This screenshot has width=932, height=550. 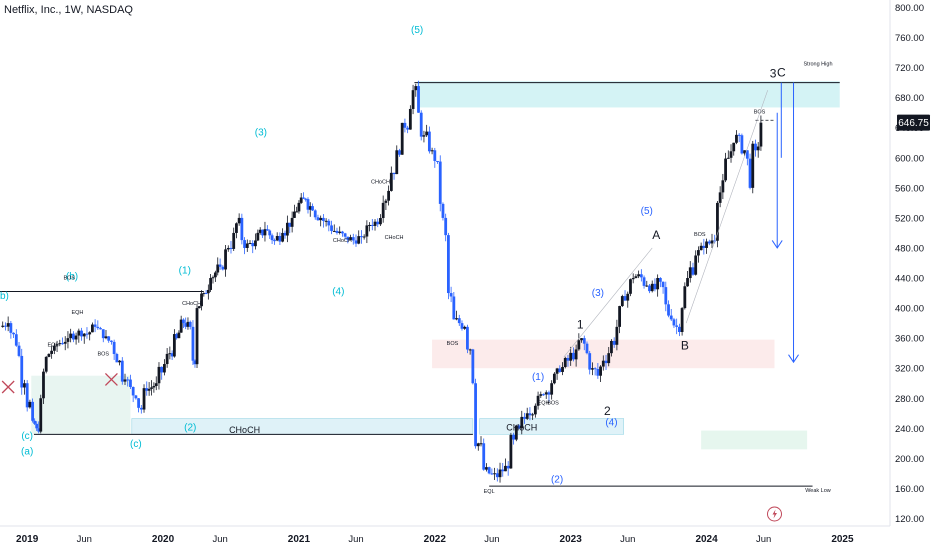 What do you see at coordinates (84, 539) in the screenshot?
I see `x-tick-label: Jun` at bounding box center [84, 539].